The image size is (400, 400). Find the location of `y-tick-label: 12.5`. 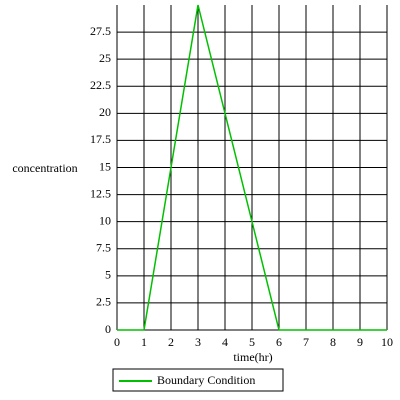

y-tick-label: 12.5 is located at coordinates (100, 193).